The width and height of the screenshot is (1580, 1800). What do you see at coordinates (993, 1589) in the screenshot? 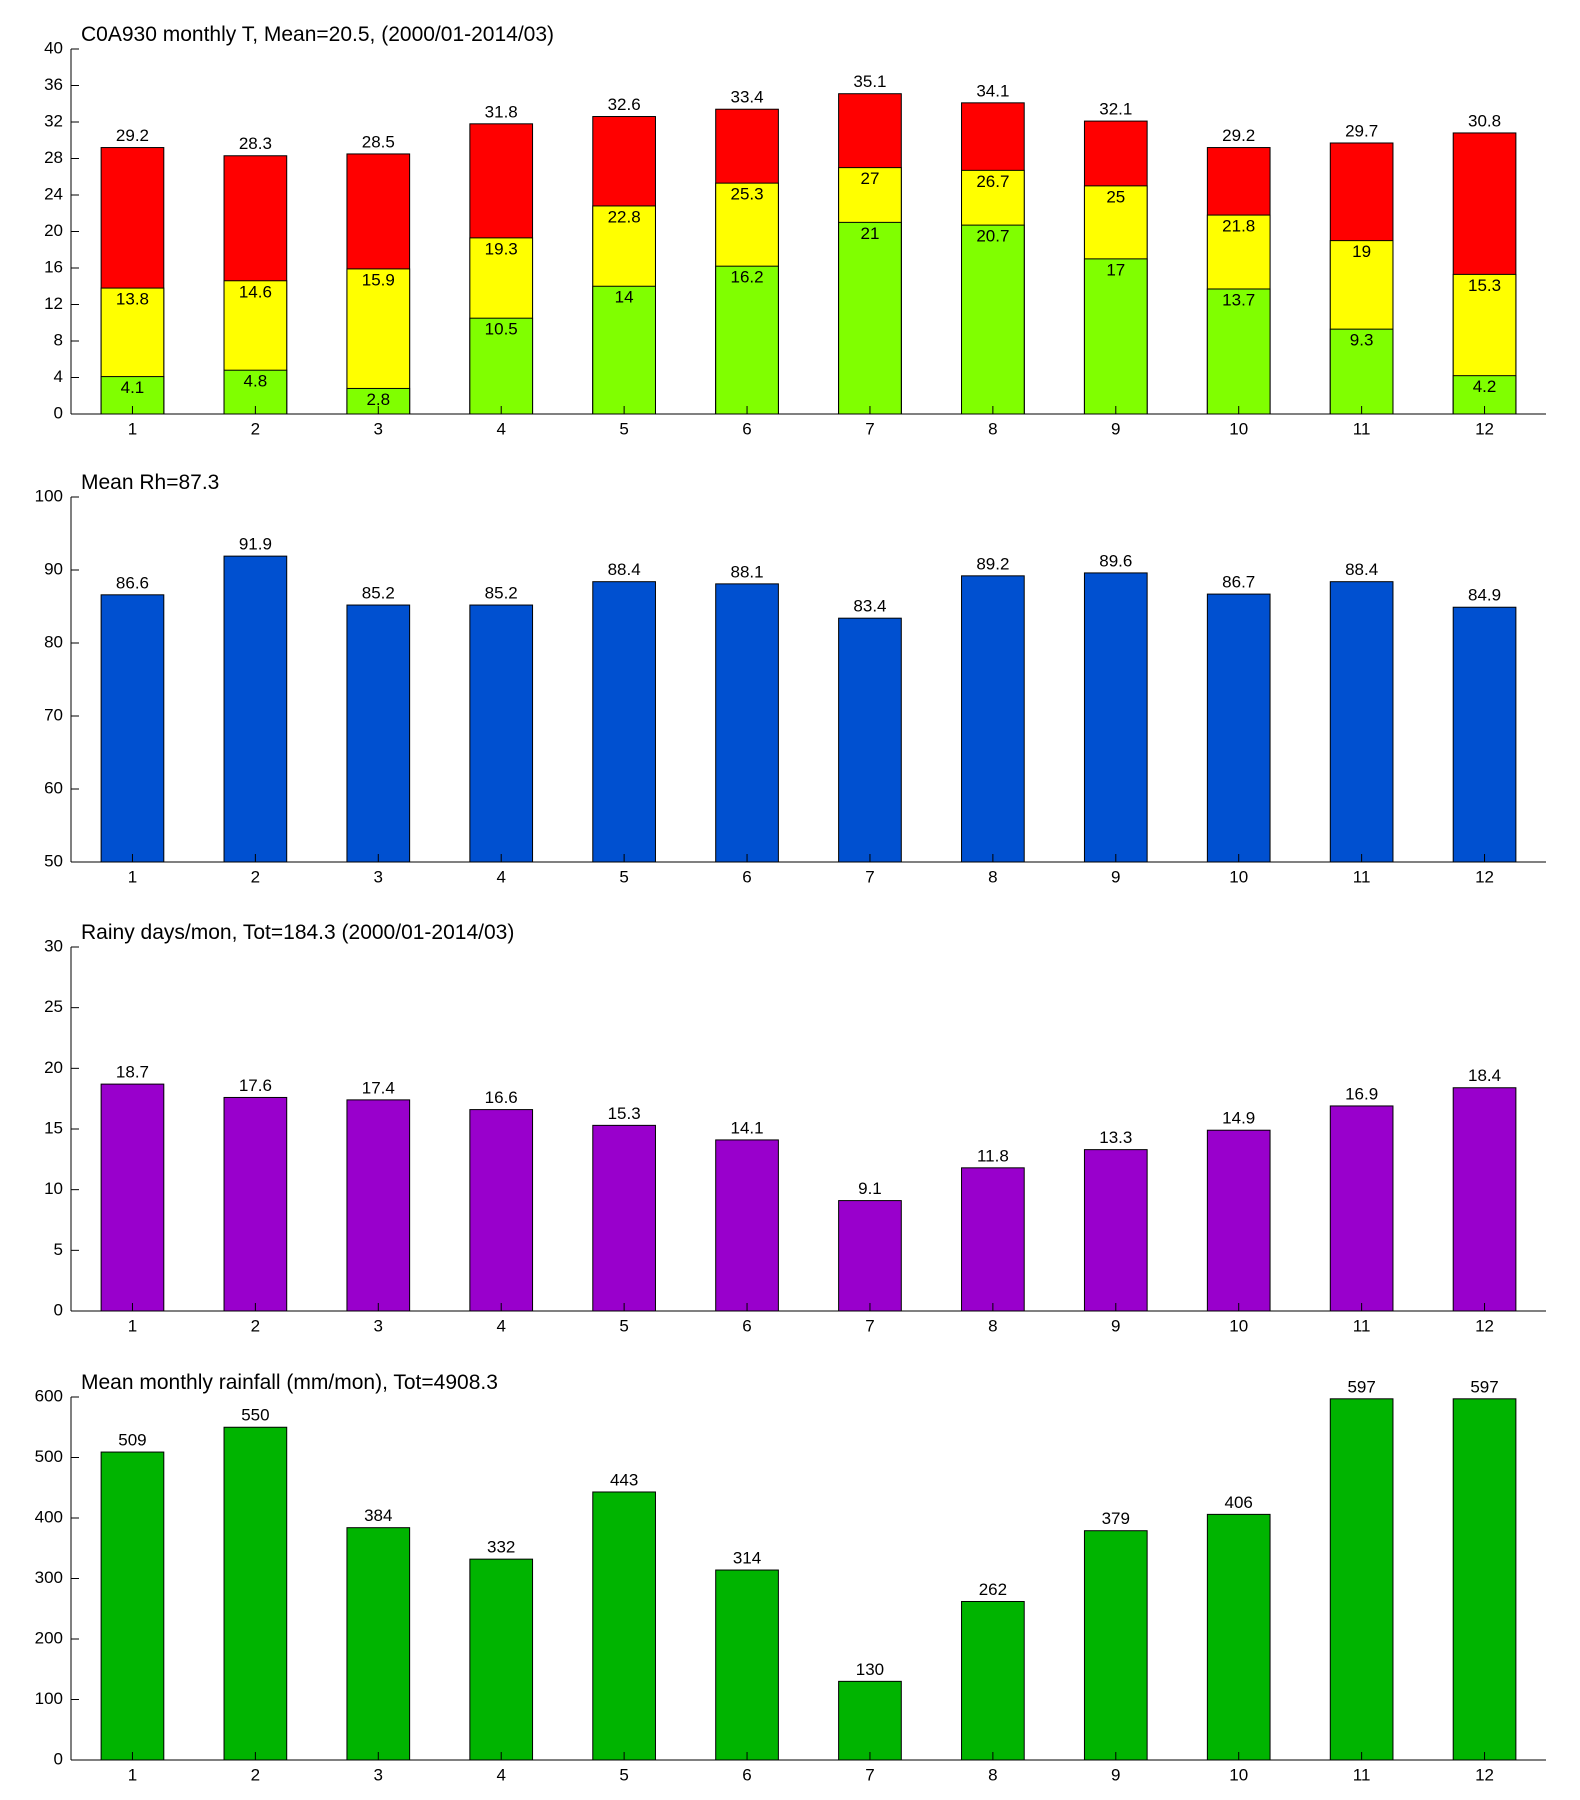
I see `value-label: 262` at bounding box center [993, 1589].